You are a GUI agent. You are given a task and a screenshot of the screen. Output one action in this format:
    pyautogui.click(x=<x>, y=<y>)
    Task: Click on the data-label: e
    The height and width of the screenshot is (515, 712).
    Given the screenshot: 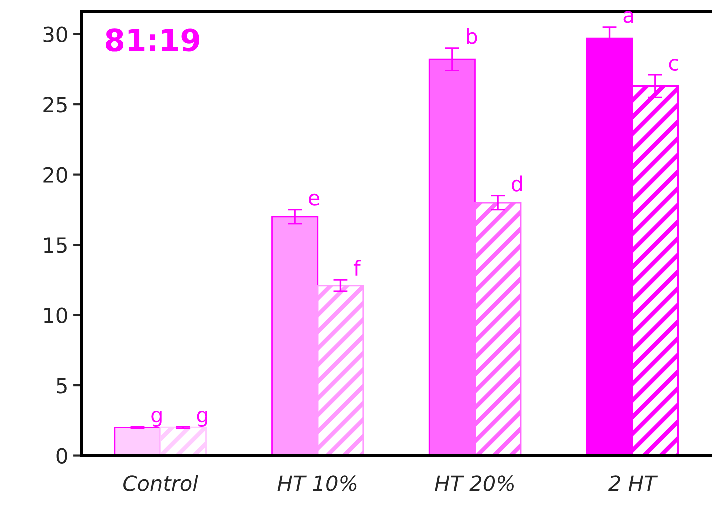 What is the action you would take?
    pyautogui.click(x=314, y=200)
    